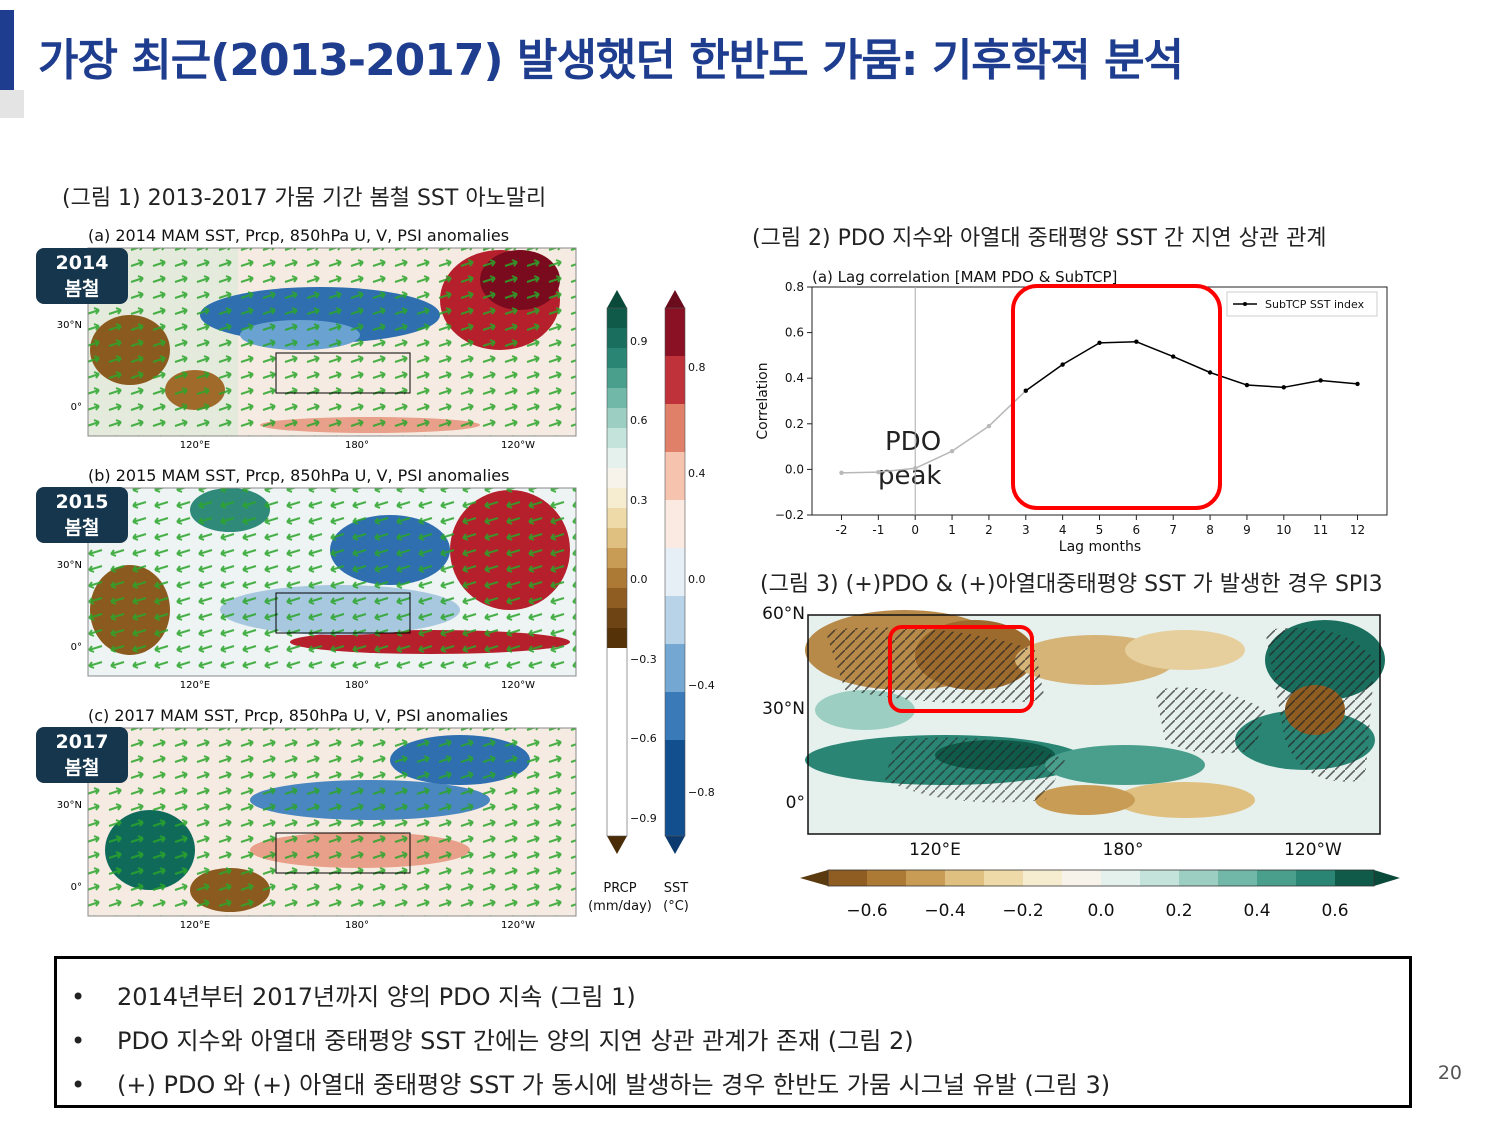  What do you see at coordinates (697, 579) in the screenshot?
I see `sst-tick-2: 0.0` at bounding box center [697, 579].